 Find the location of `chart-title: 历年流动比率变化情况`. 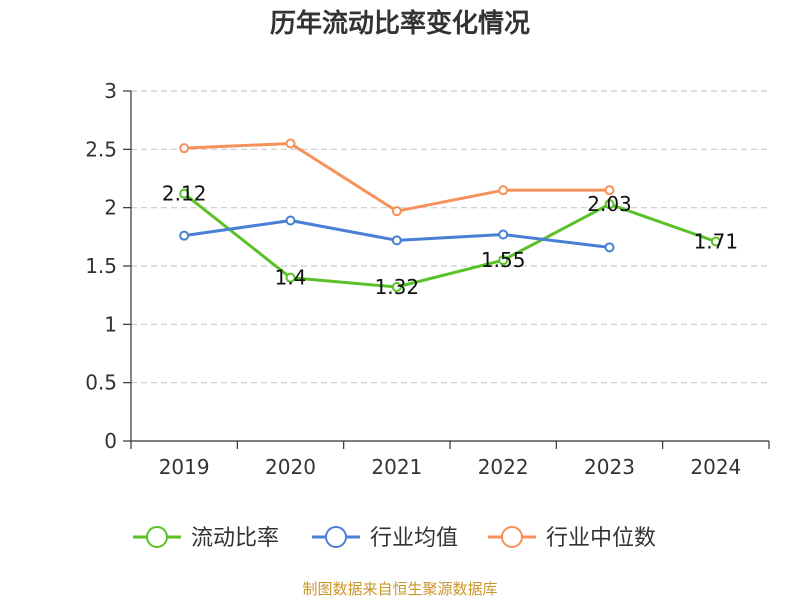

chart-title: 历年流动比率变化情况 is located at coordinates (400, 23).